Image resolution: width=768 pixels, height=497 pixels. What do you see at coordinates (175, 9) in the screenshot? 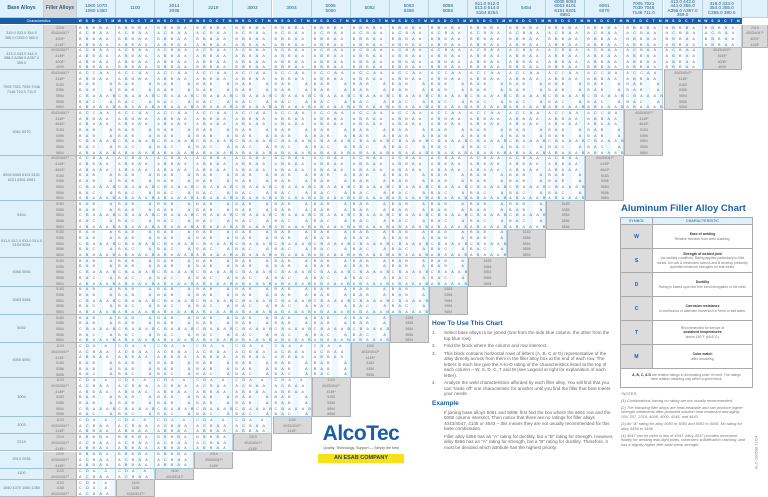
I see `column-header: 2014 2036` at bounding box center [175, 9].